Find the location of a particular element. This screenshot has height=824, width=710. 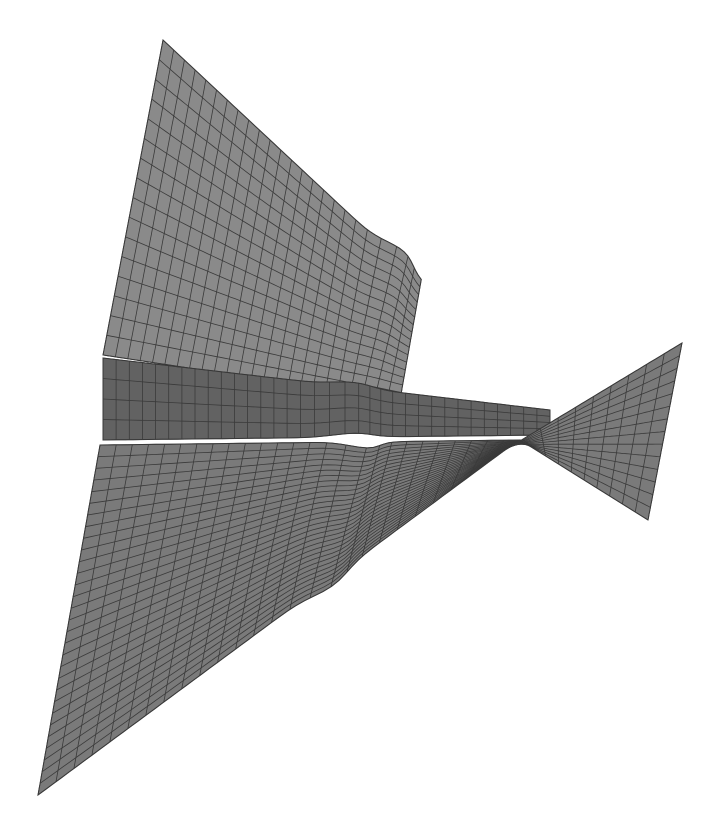

tail-fan is located at coordinates (593, 431).